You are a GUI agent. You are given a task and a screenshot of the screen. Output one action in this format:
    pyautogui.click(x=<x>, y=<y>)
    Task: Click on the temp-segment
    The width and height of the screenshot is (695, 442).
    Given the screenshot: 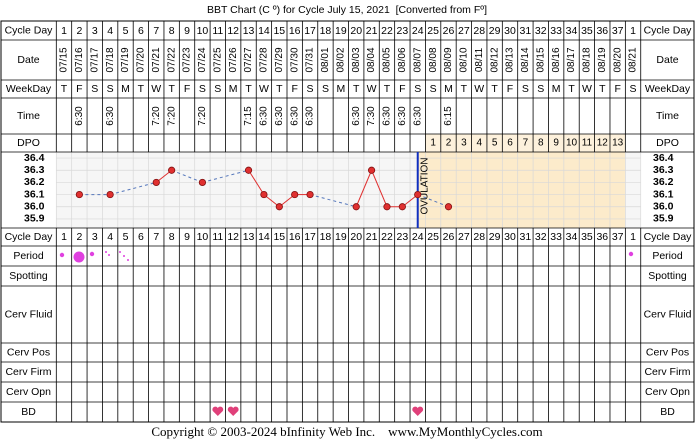 What is the action you would take?
    pyautogui.click(x=225, y=176)
    